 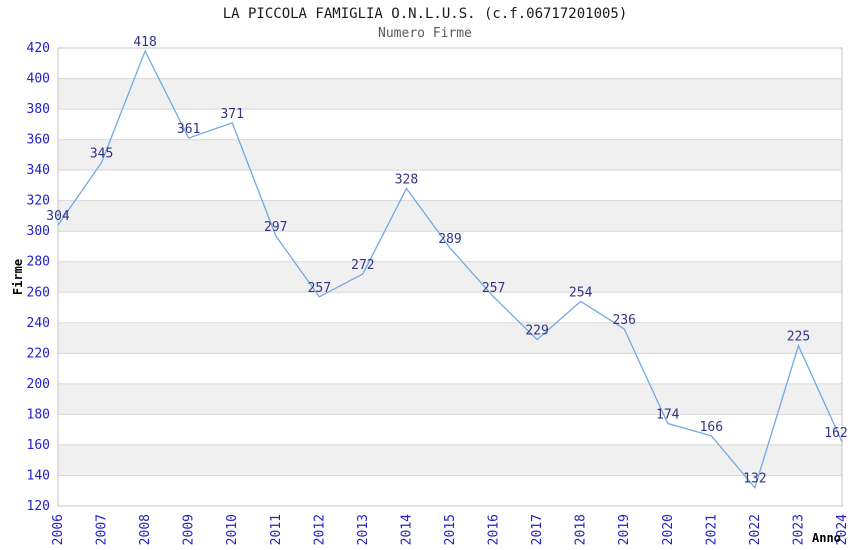 I want to click on x-tick-label: 2024, so click(x=842, y=529).